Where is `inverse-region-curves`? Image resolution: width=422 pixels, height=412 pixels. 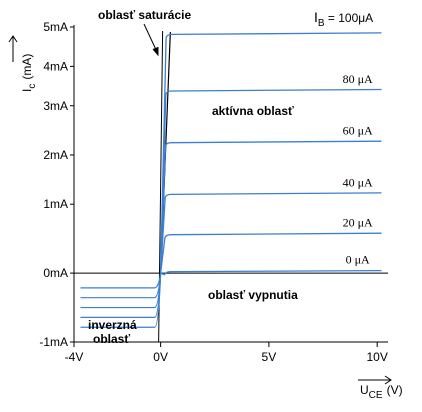 inverse-region-curves is located at coordinates (121, 300).